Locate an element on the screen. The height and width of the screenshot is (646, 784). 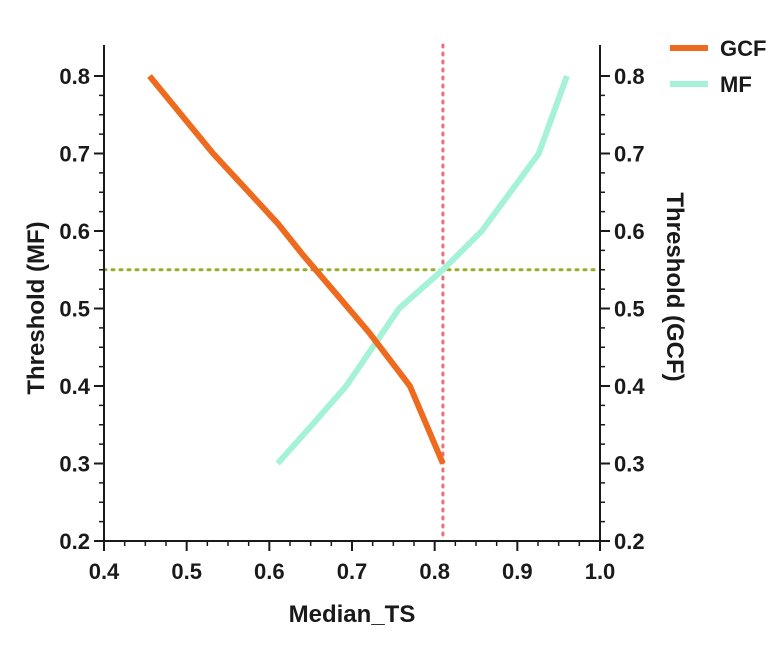
y-tick-label-right: 0.8 is located at coordinates (629, 76).